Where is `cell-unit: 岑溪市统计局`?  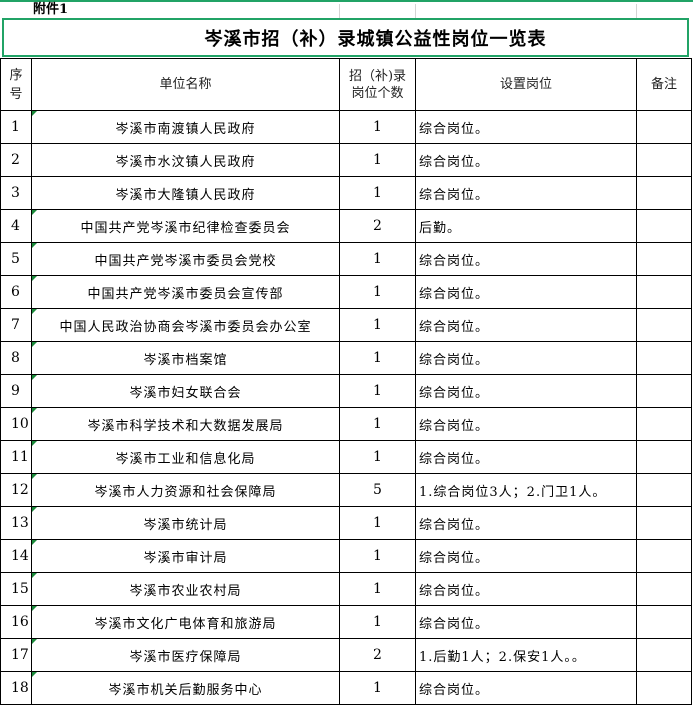
cell-unit: 岑溪市统计局 is located at coordinates (185, 523).